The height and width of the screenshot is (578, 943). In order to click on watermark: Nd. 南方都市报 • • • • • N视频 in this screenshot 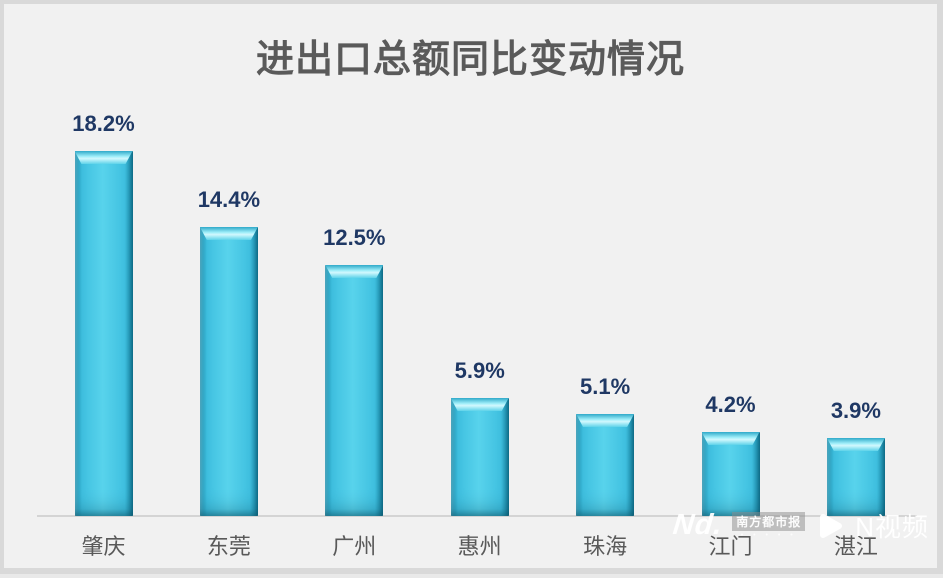, I will do `click(800, 525)`.